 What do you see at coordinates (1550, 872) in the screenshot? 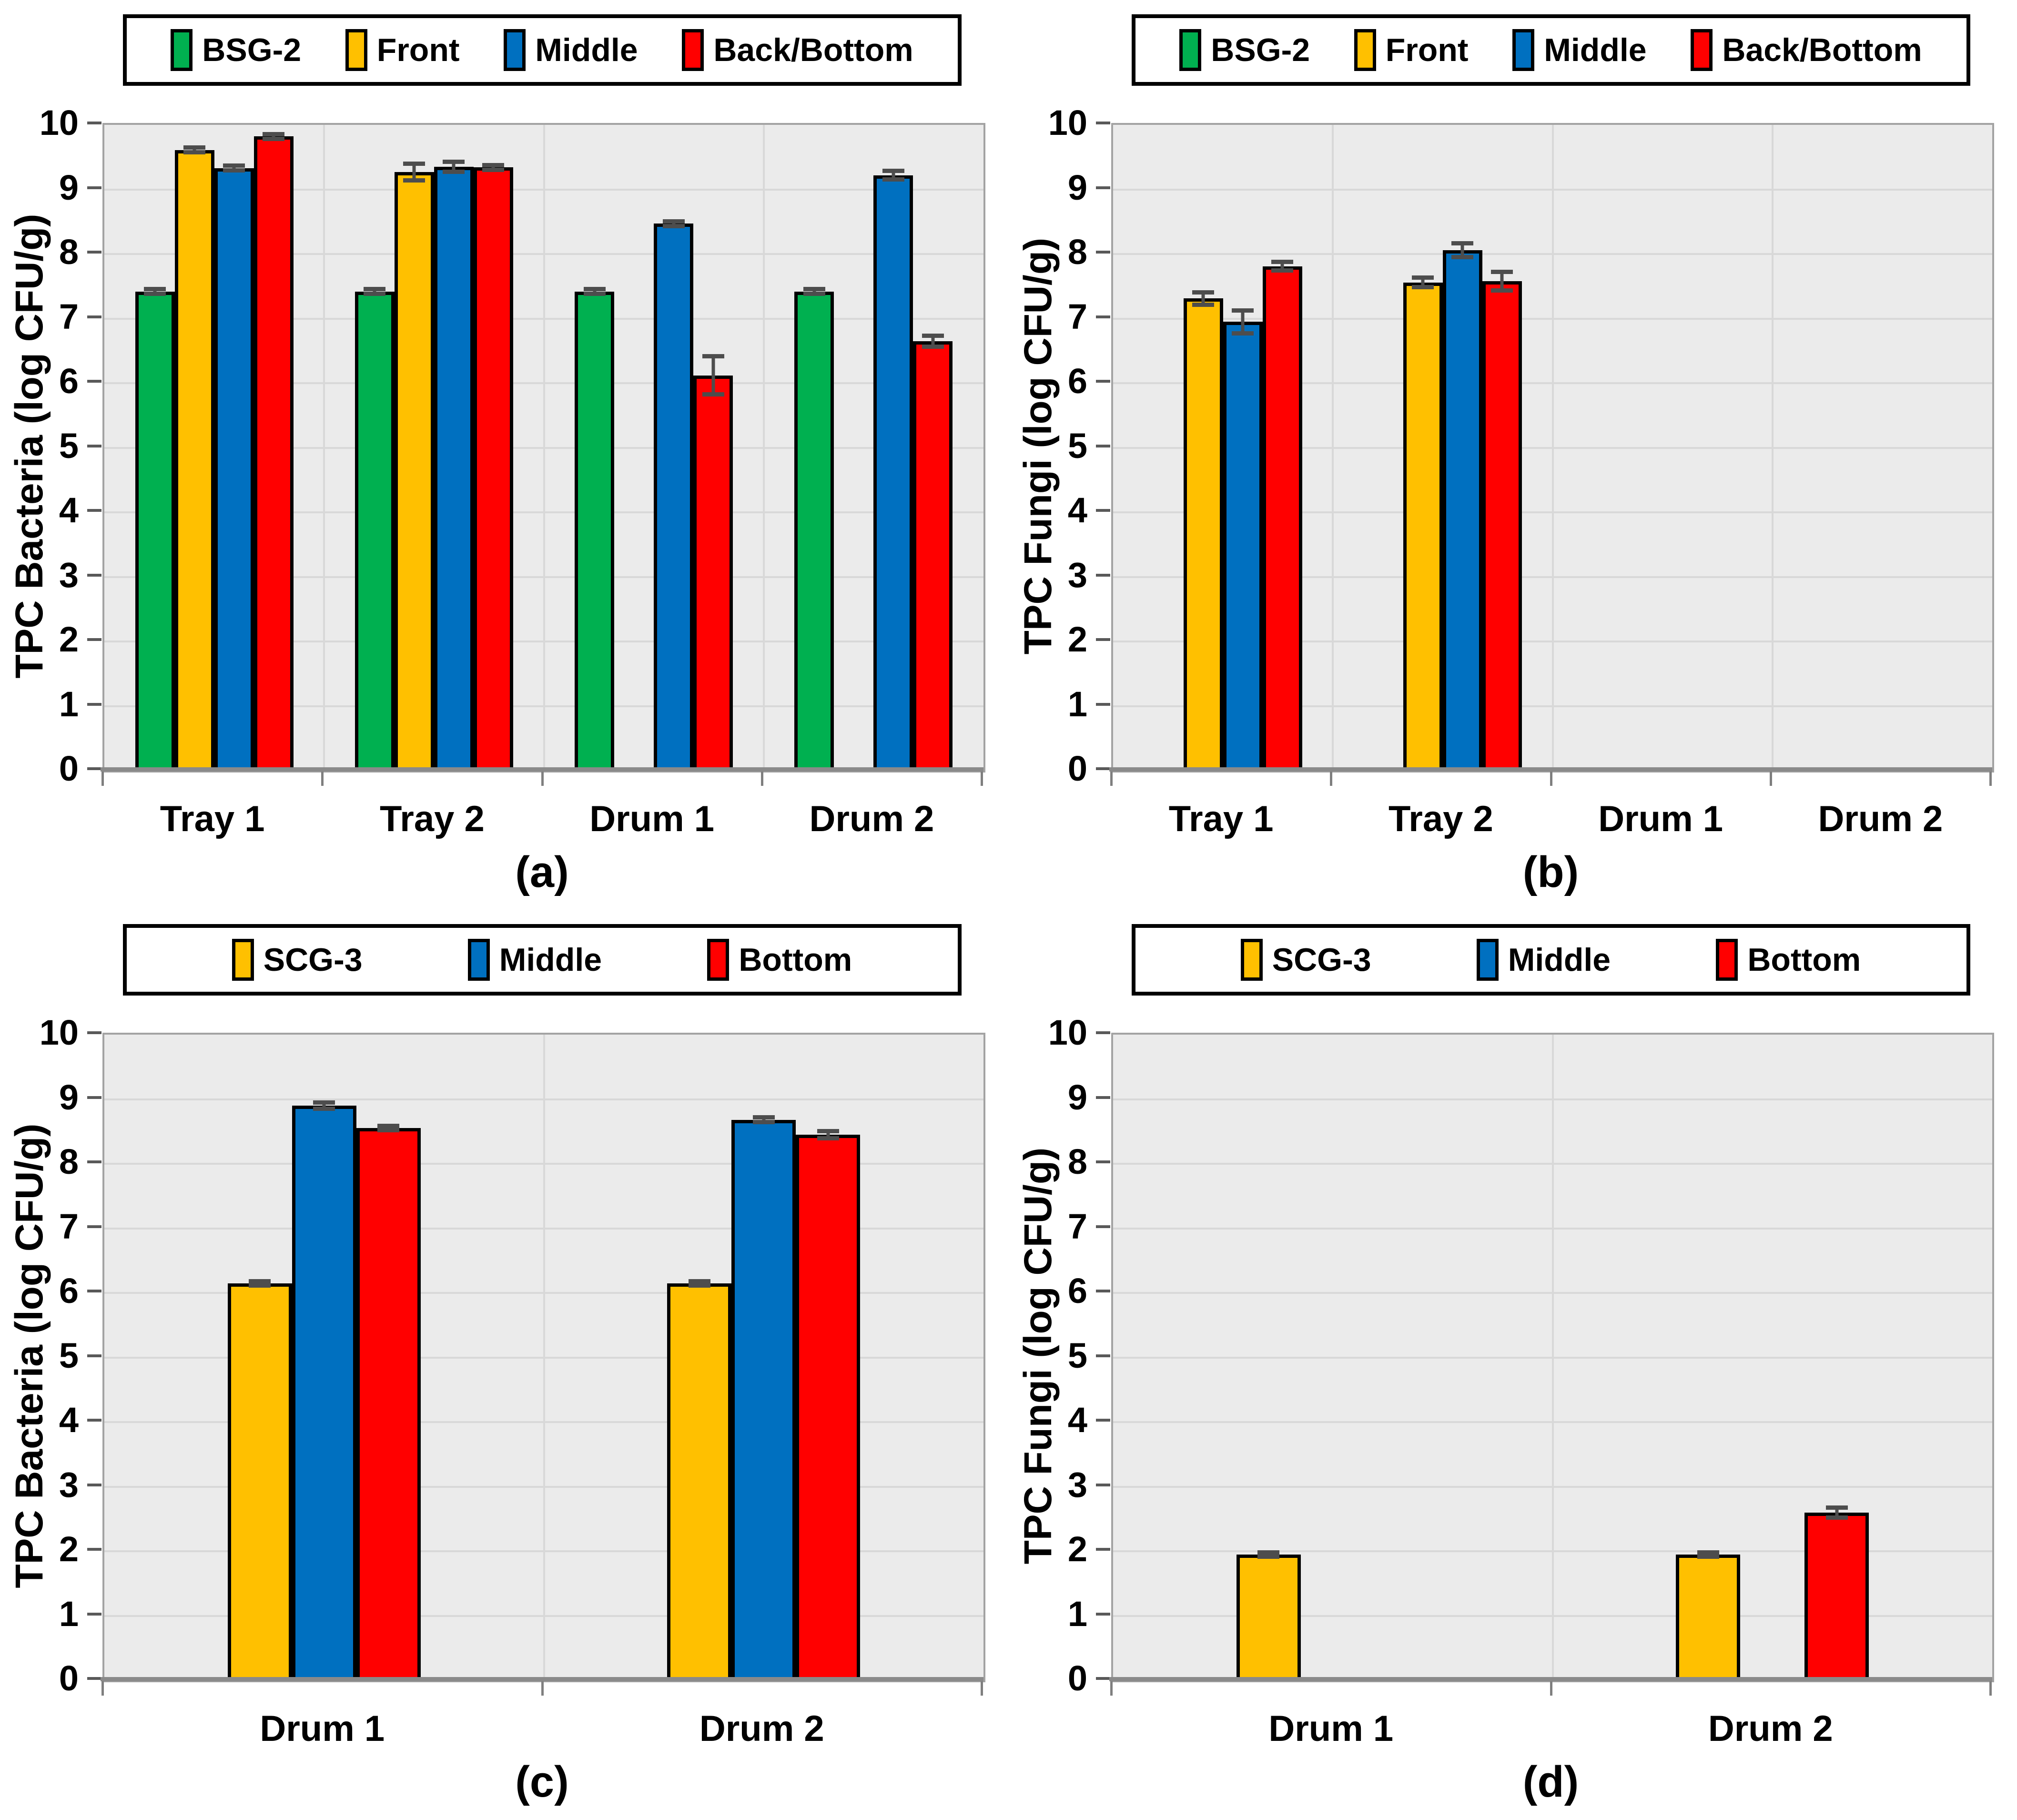
I see `panel-caption: (b)` at bounding box center [1550, 872].